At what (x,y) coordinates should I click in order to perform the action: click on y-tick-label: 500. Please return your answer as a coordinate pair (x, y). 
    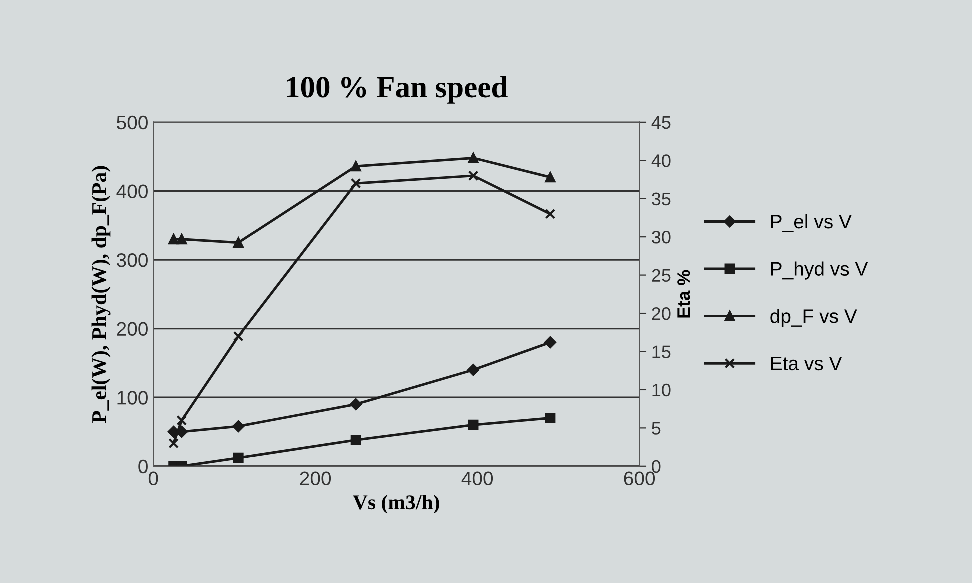
    Looking at the image, I should click on (132, 123).